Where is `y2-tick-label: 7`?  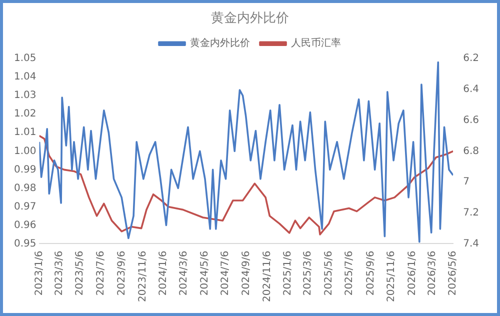
y2-tick-label: 7 is located at coordinates (466, 182).